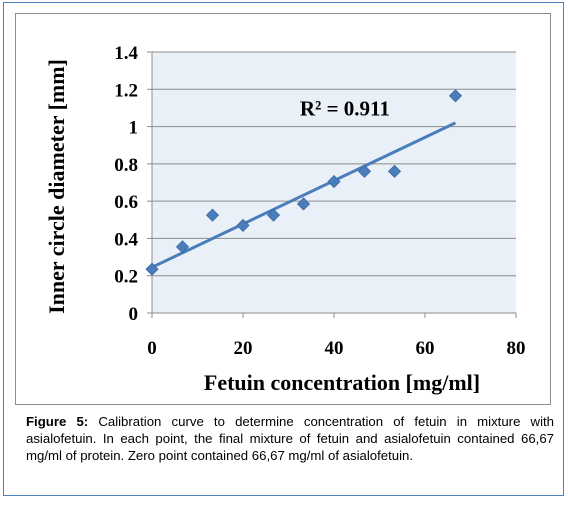  I want to click on x-axis-ticks: 0 20 40 60 80, so click(336, 336).